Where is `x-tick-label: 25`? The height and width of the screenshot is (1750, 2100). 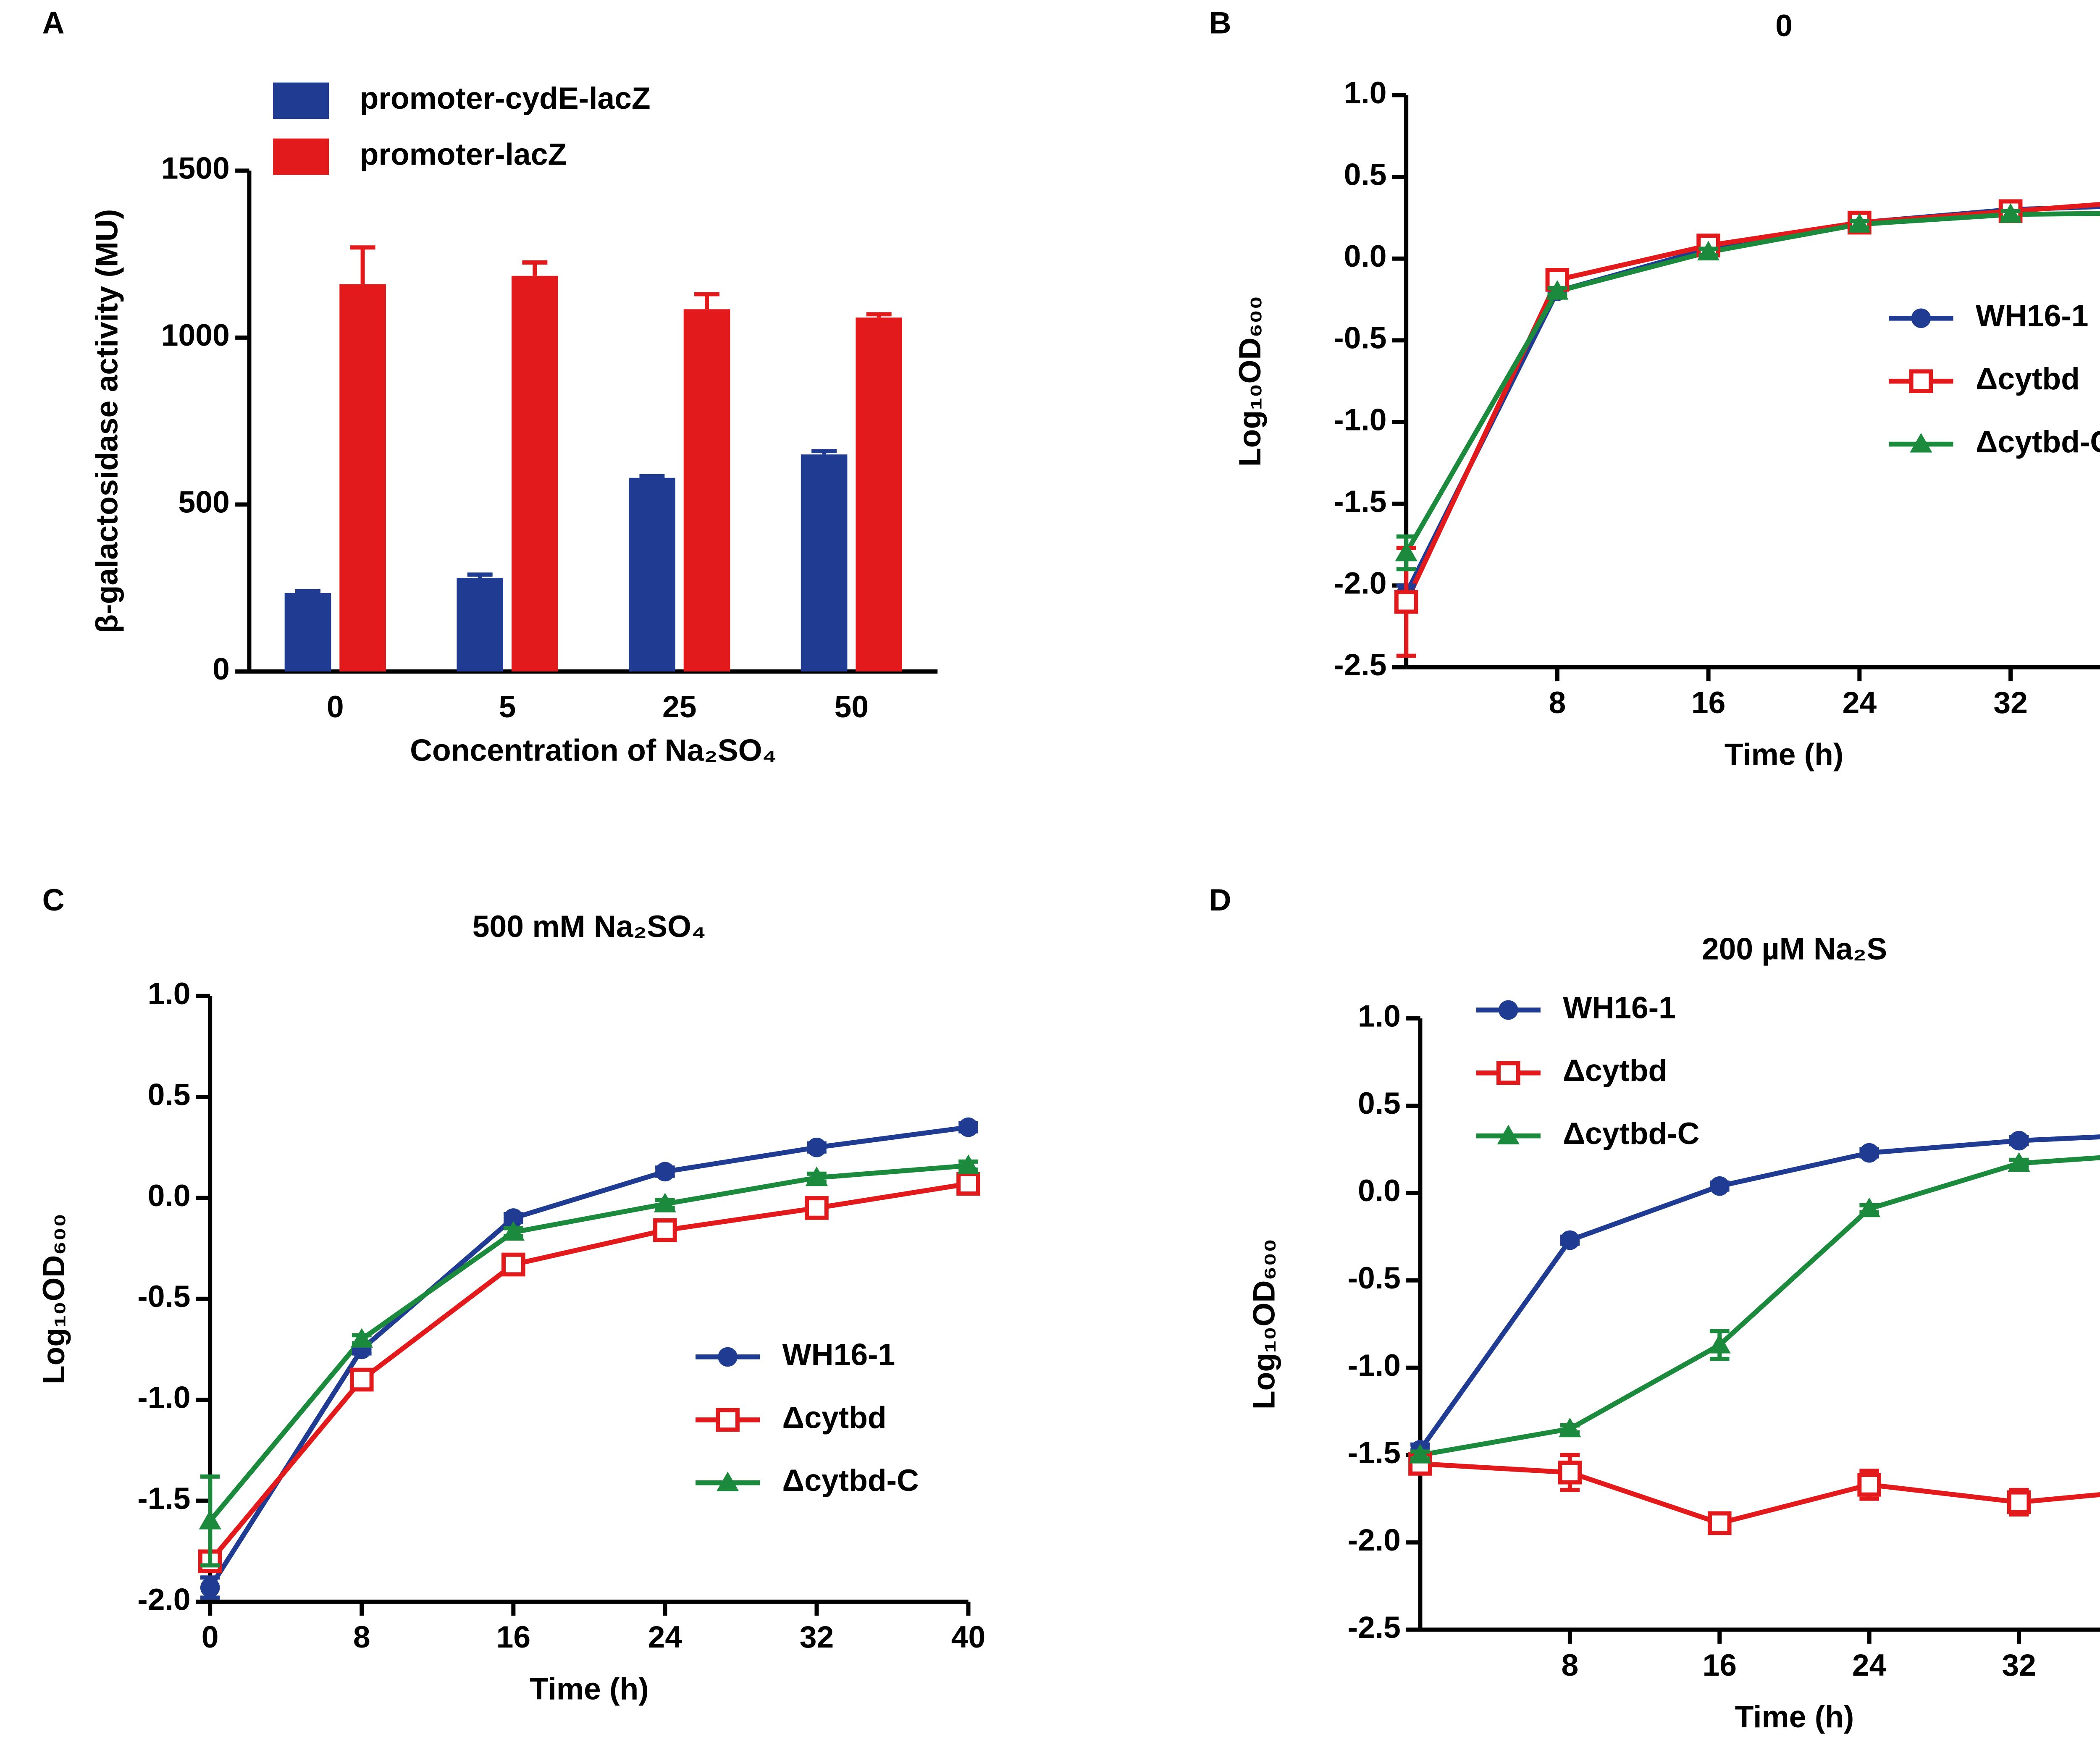
x-tick-label: 25 is located at coordinates (679, 707).